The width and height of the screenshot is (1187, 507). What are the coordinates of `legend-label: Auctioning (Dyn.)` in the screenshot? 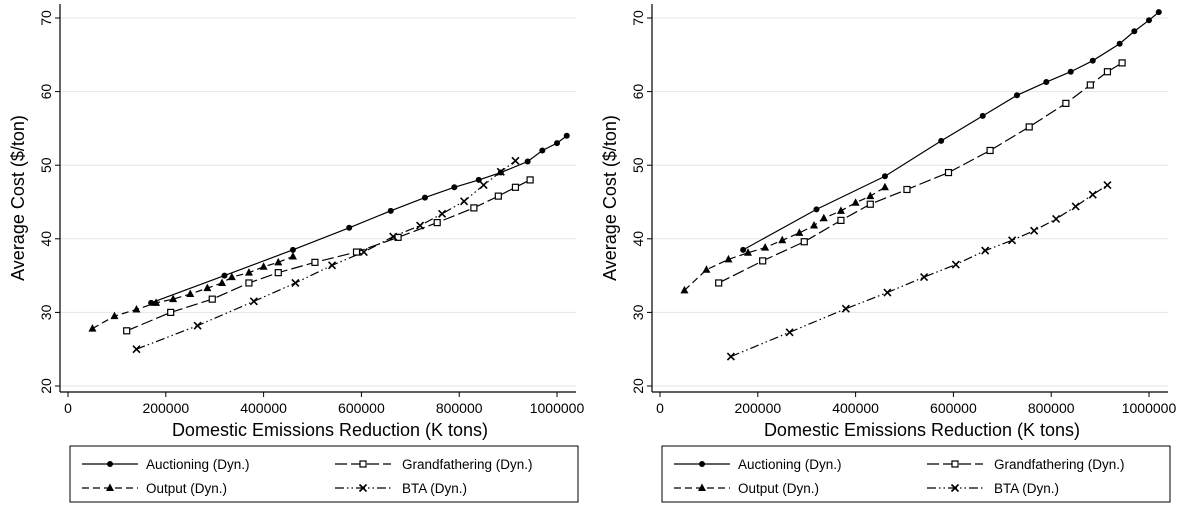 It's located at (790, 464).